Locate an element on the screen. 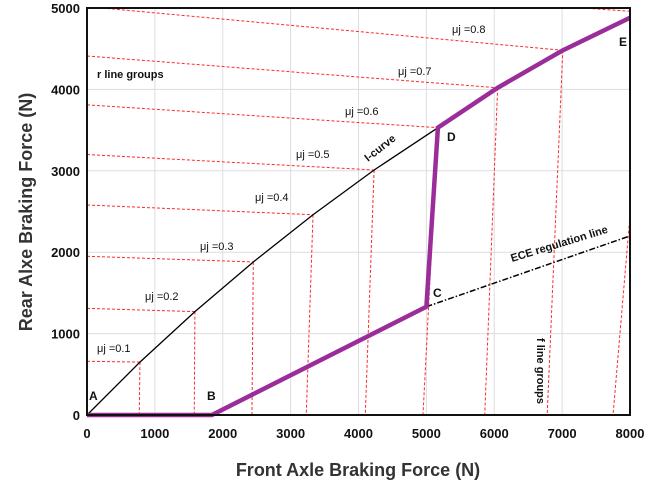  x-tick-label: 7000 is located at coordinates (562, 433).